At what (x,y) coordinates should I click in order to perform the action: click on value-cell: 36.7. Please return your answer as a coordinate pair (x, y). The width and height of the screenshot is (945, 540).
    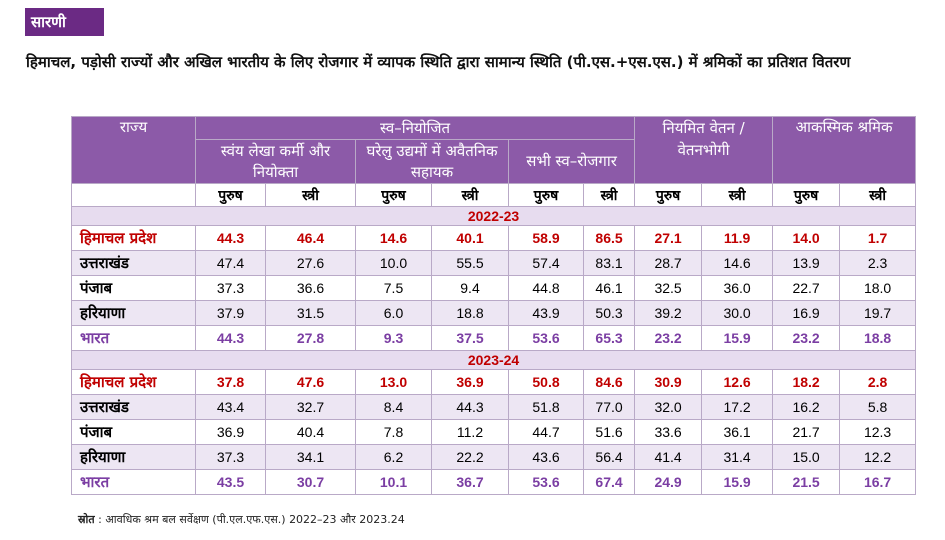
    Looking at the image, I should click on (470, 482).